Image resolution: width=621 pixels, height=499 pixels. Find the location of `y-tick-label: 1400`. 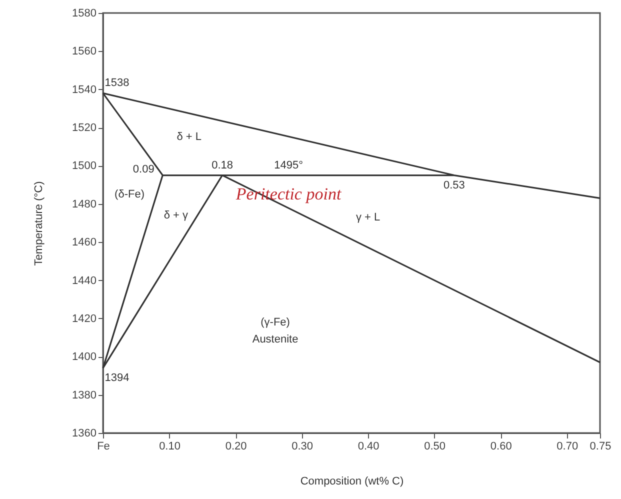

y-tick-label: 1400 is located at coordinates (84, 357).